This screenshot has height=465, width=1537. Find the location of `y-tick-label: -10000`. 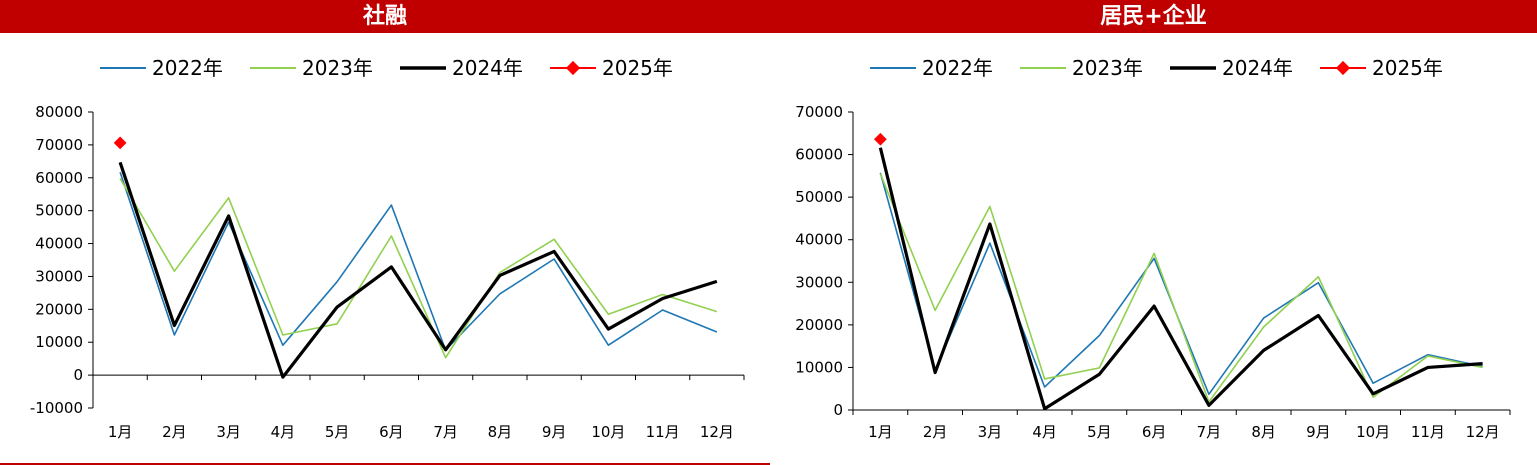

y-tick-label: -10000 is located at coordinates (56, 408).